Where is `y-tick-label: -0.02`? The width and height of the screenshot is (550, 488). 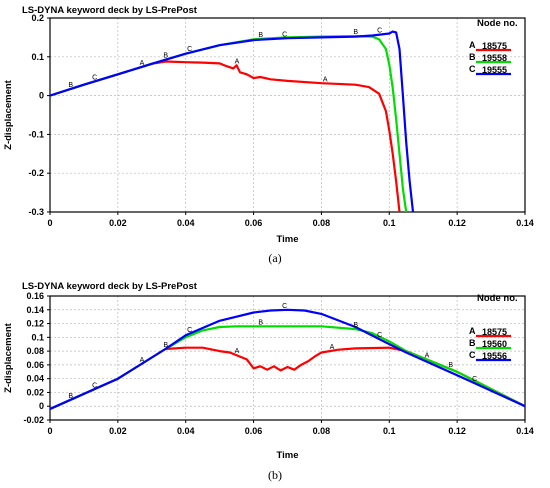 y-tick-label: -0.02 is located at coordinates (33, 420).